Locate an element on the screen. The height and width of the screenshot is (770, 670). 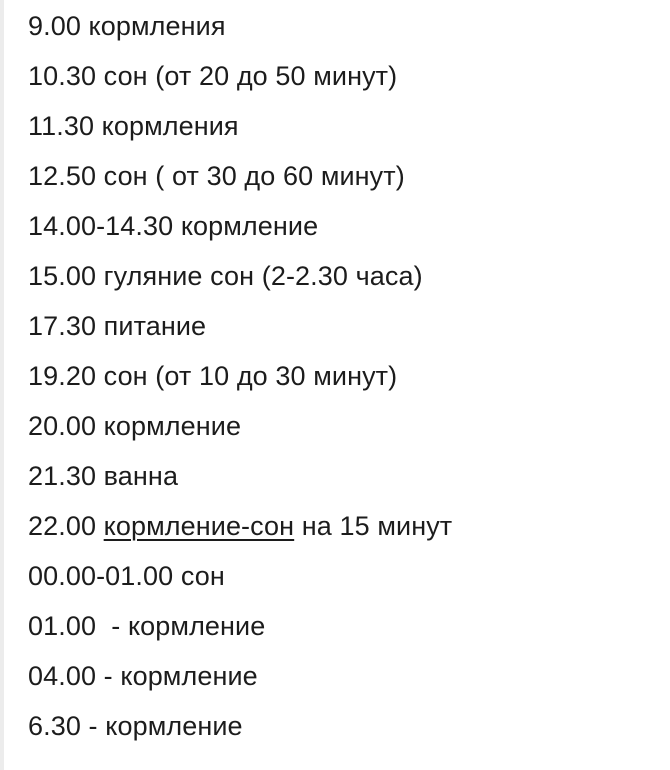
schedule-line: 04.00 - кормление is located at coordinates (143, 676).